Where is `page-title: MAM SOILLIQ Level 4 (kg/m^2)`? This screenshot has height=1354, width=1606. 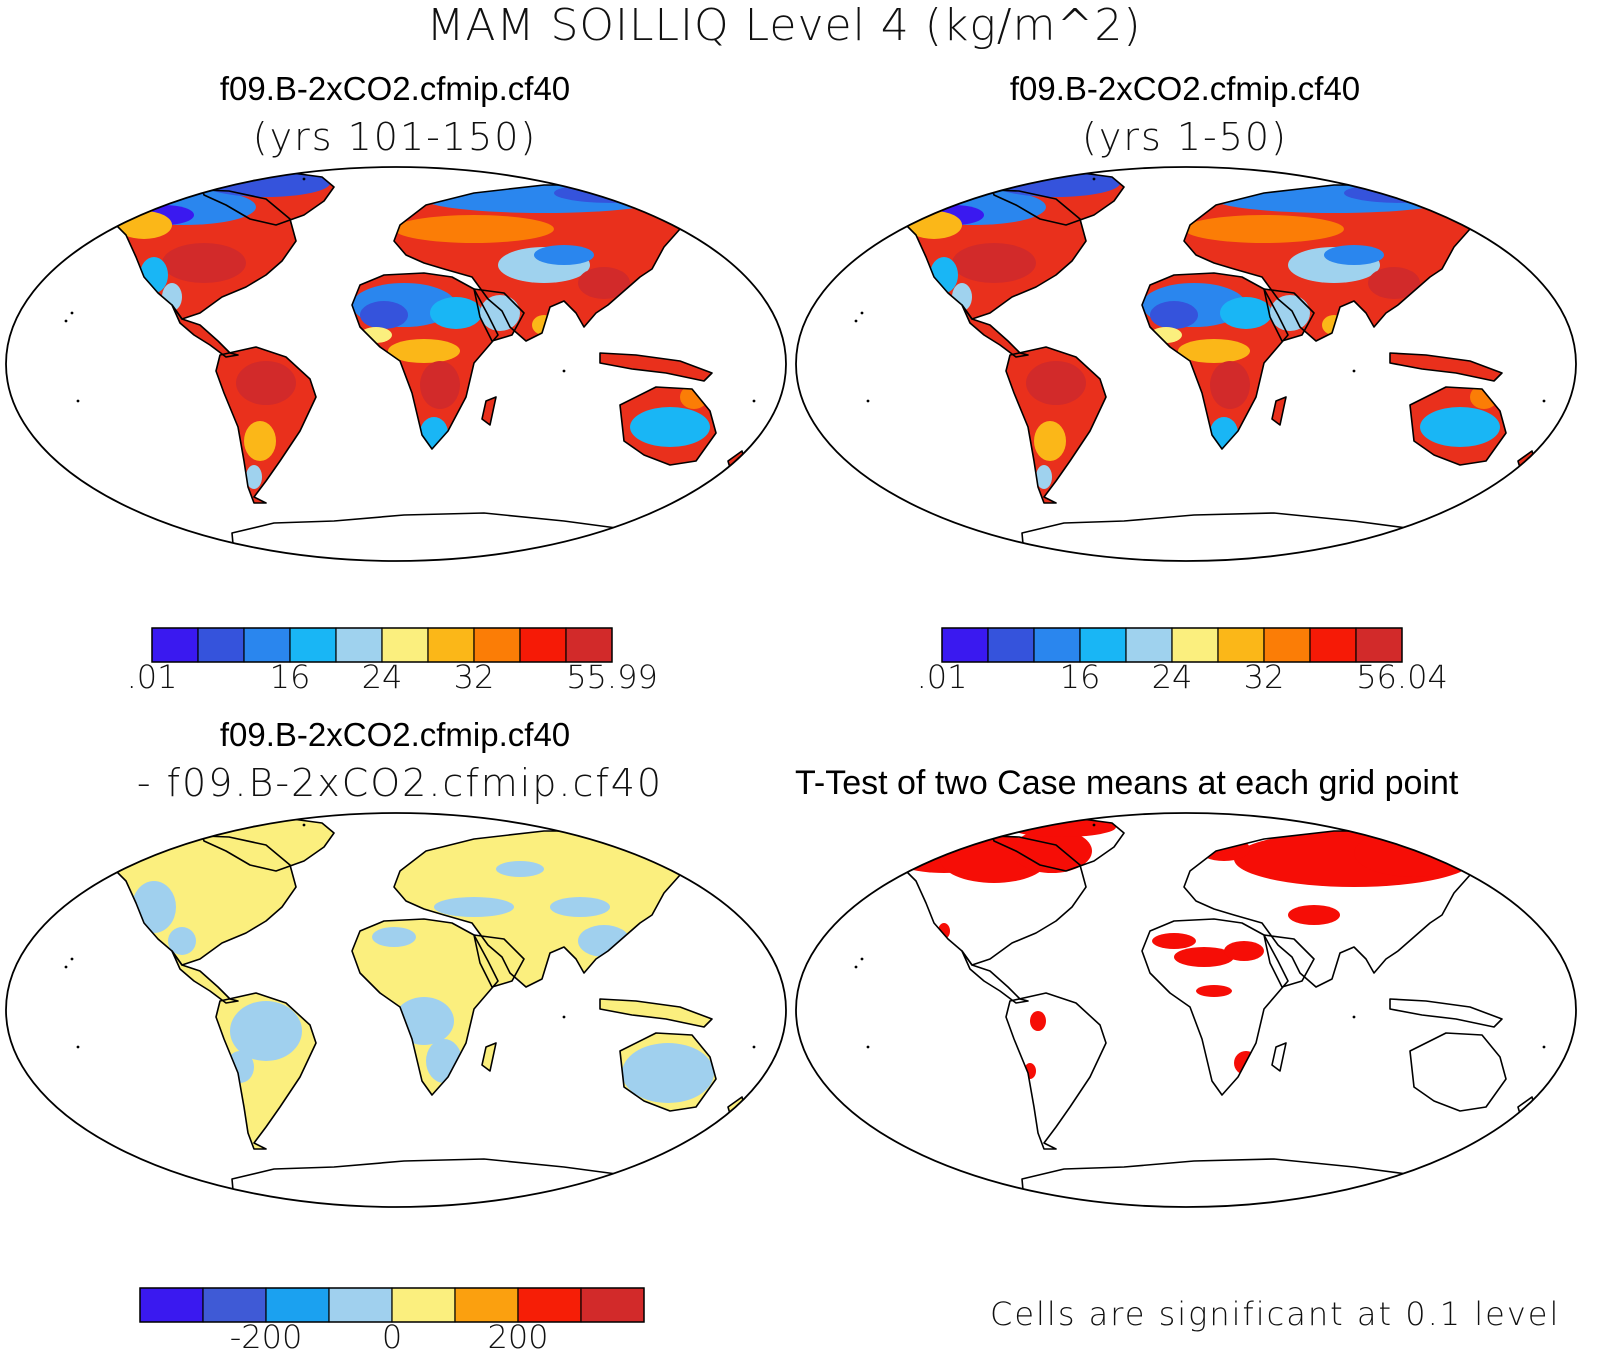
page-title: MAM SOILLIQ Level 4 (kg/m^2) is located at coordinates (784, 25).